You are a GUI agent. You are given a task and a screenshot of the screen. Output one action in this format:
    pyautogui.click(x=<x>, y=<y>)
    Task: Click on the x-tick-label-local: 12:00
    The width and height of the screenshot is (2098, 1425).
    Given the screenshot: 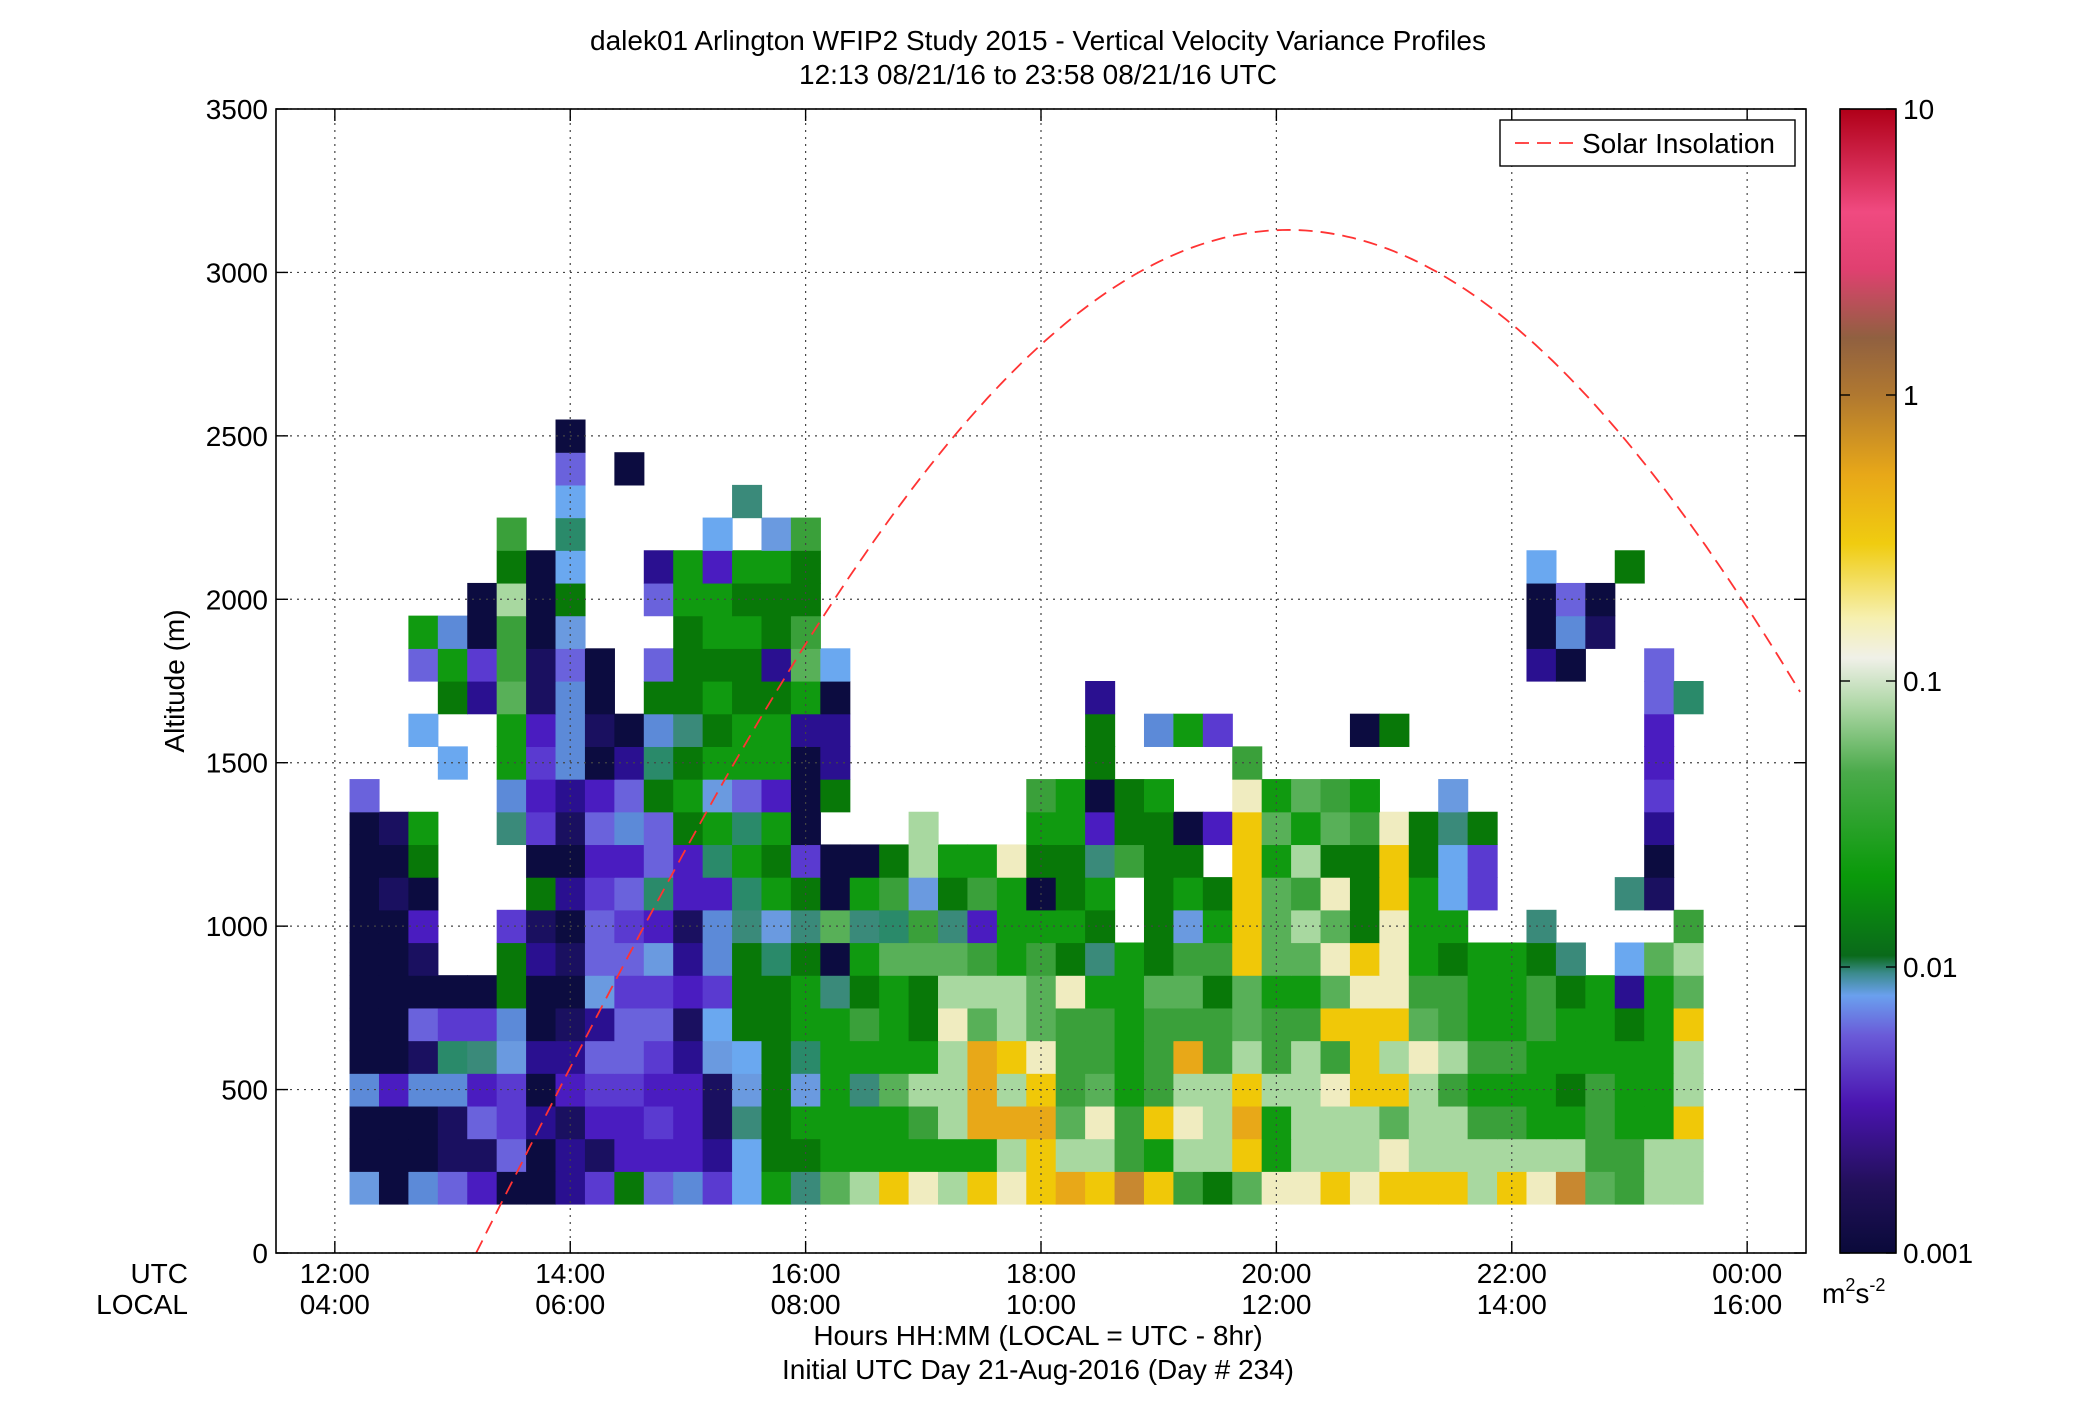 What is the action you would take?
    pyautogui.click(x=1276, y=1304)
    